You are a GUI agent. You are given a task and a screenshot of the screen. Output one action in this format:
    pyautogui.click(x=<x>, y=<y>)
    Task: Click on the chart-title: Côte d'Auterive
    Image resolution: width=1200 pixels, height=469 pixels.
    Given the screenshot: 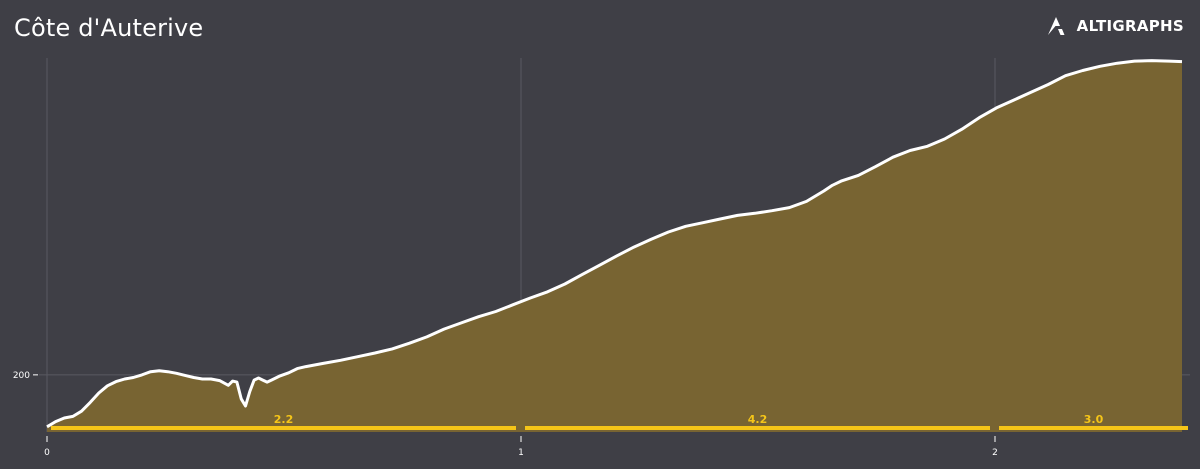 What is the action you would take?
    pyautogui.click(x=109, y=28)
    